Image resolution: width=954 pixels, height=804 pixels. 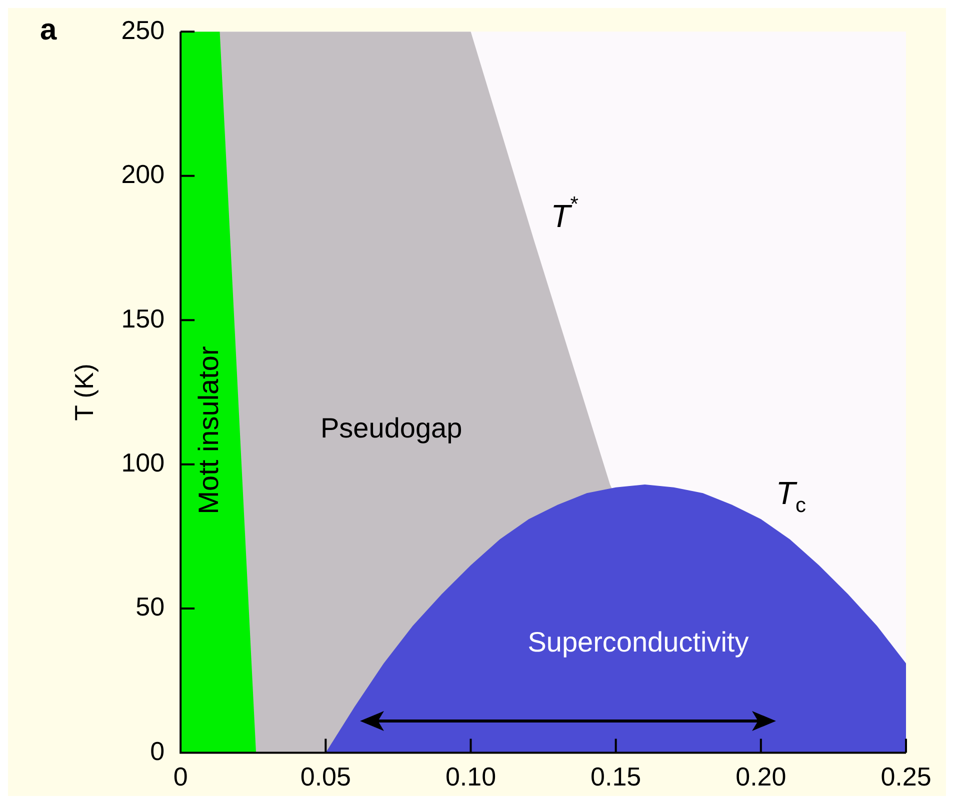 What do you see at coordinates (208, 430) in the screenshot?
I see `series-label: Mott insulator` at bounding box center [208, 430].